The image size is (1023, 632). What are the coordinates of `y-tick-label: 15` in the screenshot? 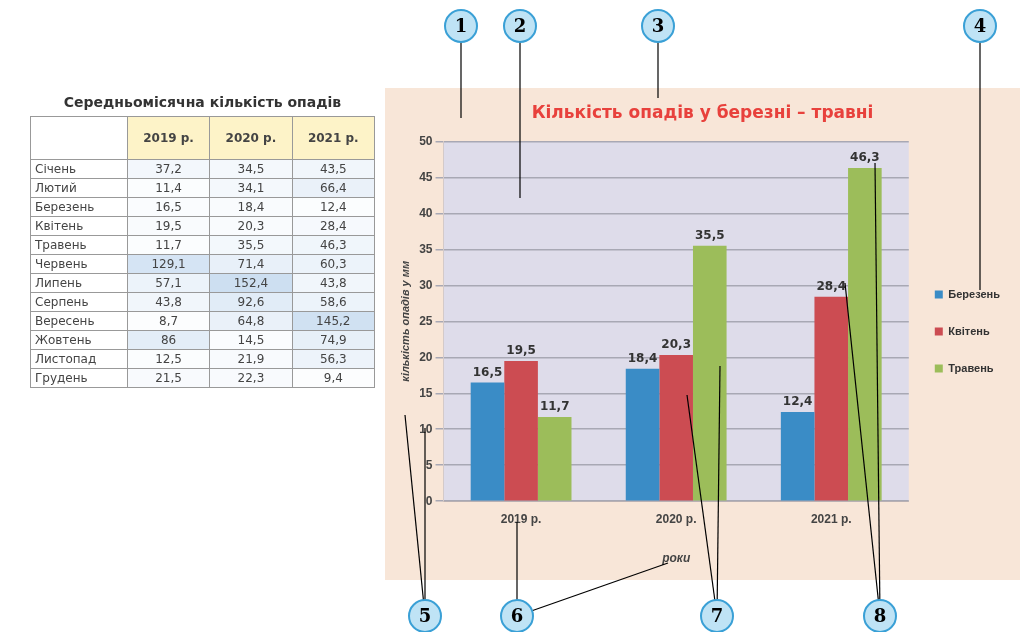 It's located at (426, 392).